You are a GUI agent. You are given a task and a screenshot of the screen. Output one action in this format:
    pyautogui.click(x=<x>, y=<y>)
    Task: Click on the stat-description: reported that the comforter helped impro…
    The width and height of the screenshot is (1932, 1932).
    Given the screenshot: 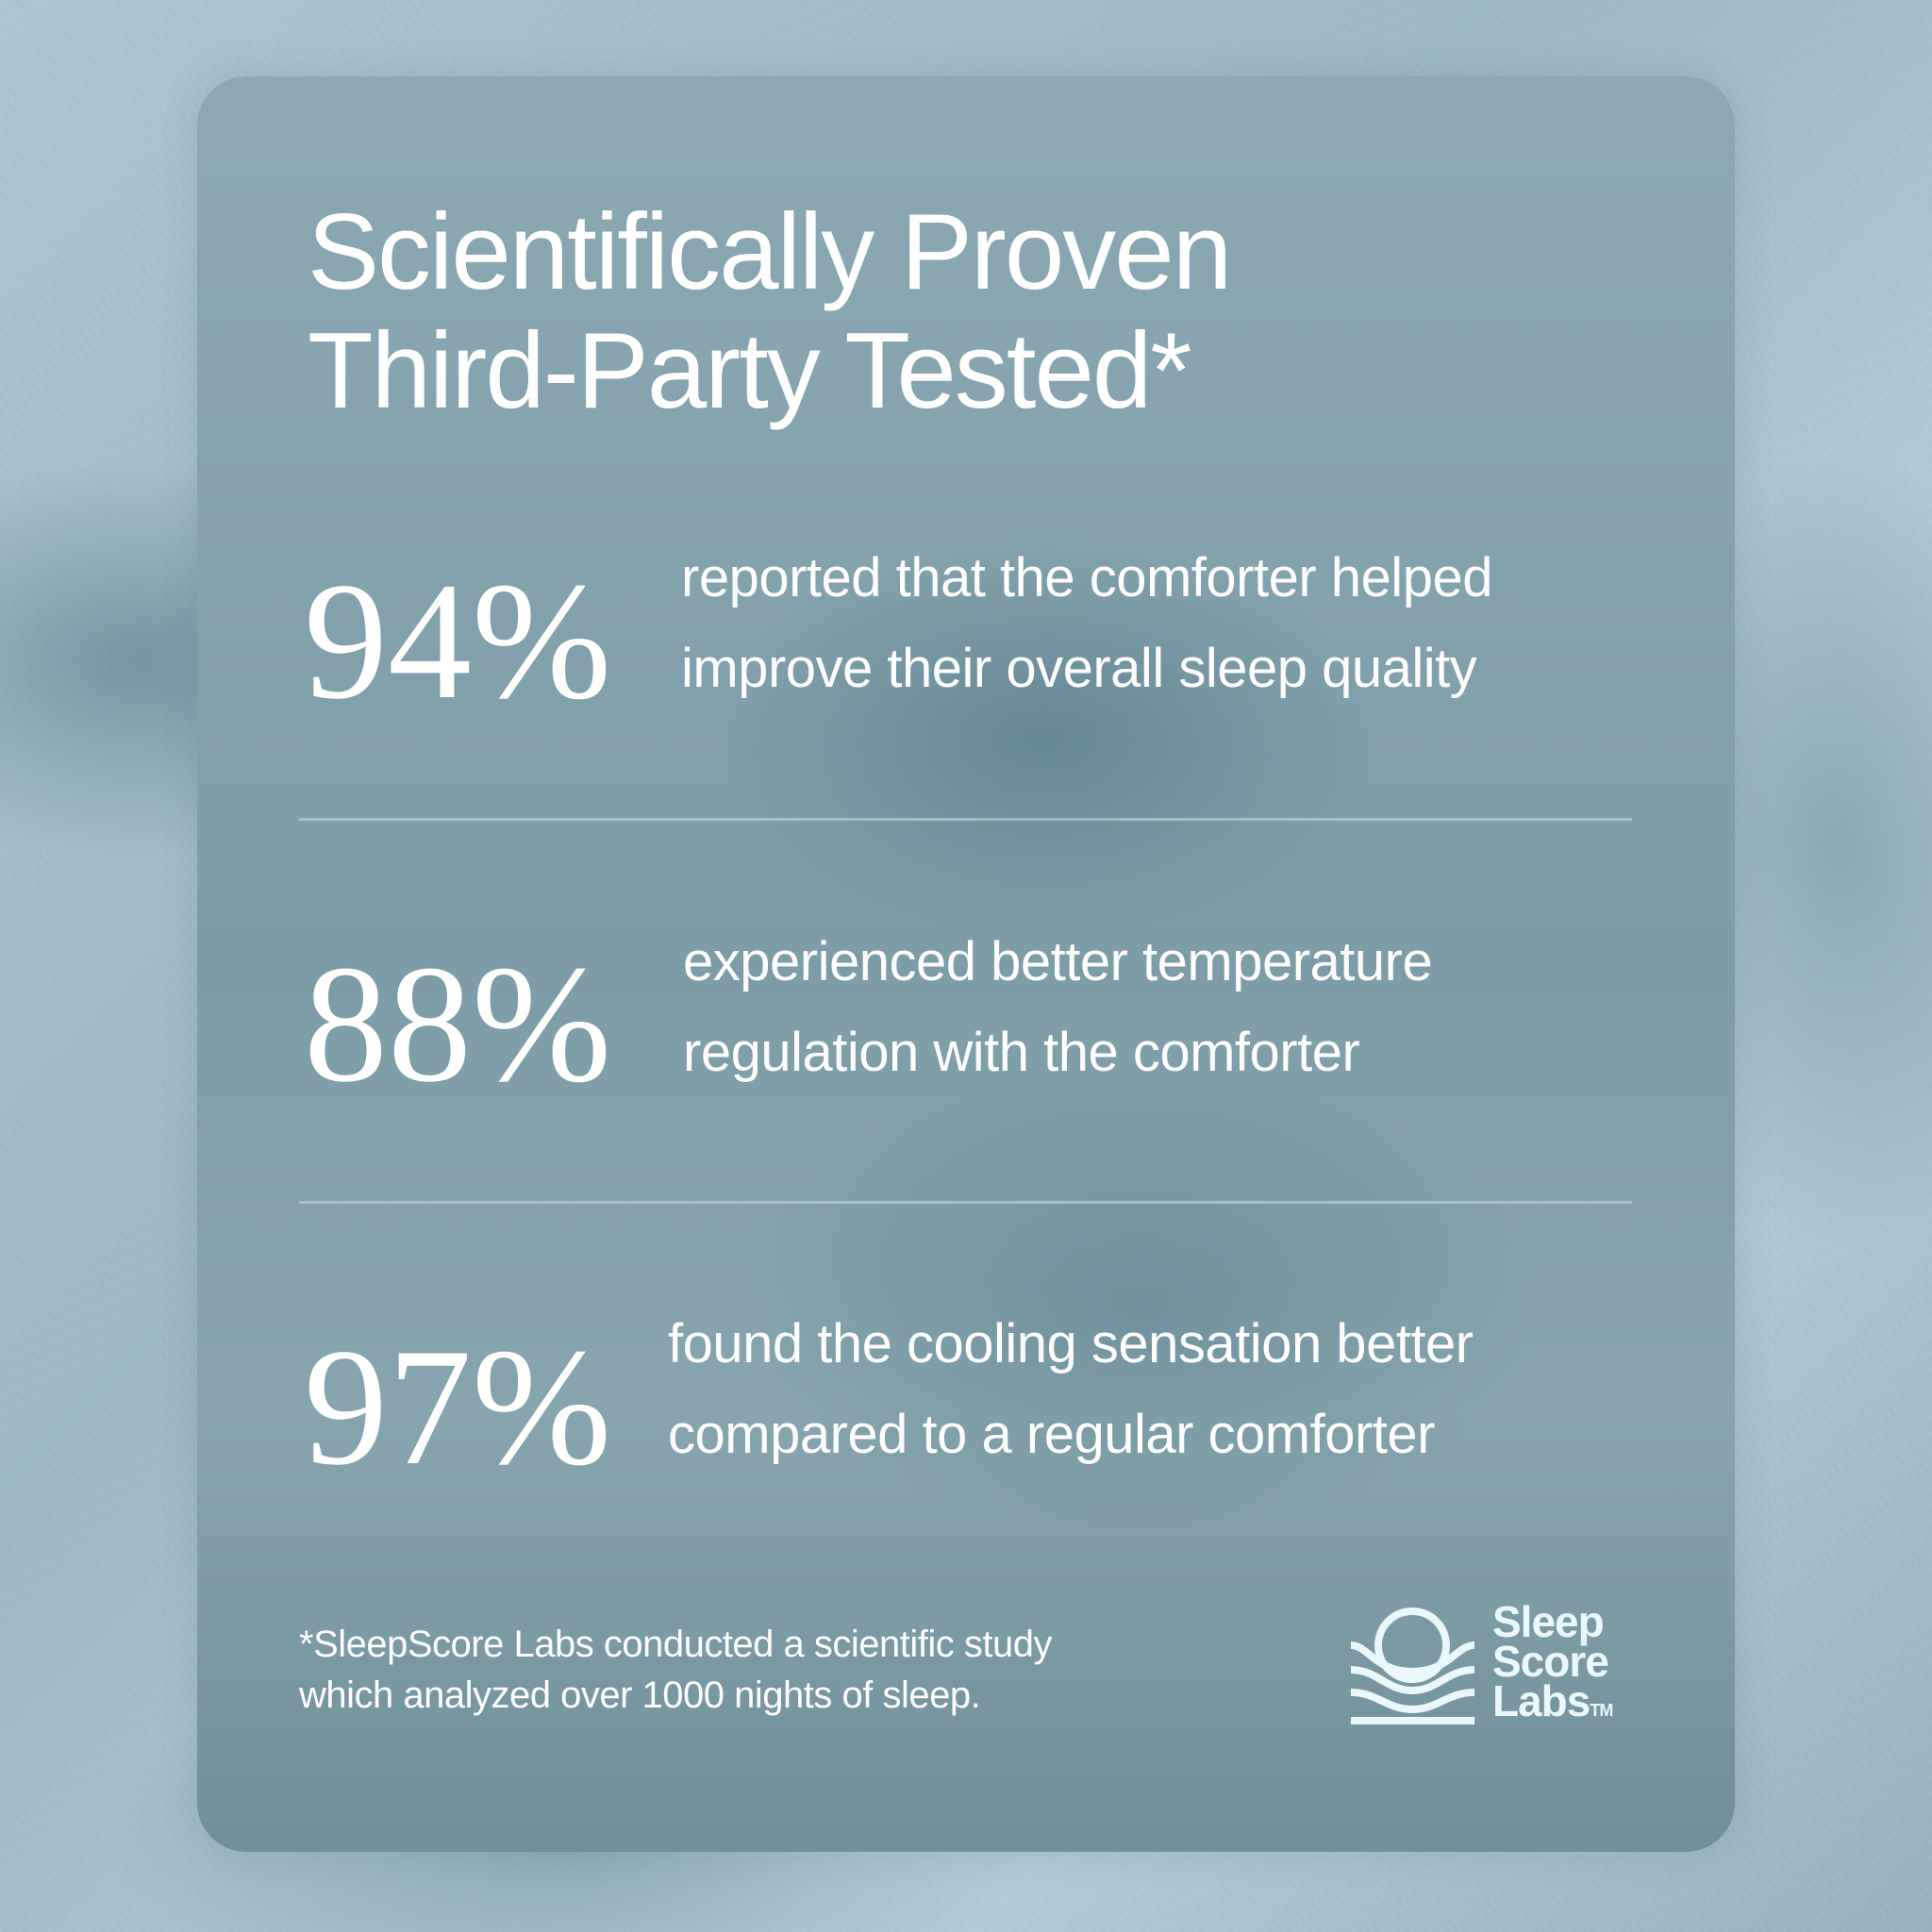 What is the action you would take?
    pyautogui.click(x=1086, y=623)
    